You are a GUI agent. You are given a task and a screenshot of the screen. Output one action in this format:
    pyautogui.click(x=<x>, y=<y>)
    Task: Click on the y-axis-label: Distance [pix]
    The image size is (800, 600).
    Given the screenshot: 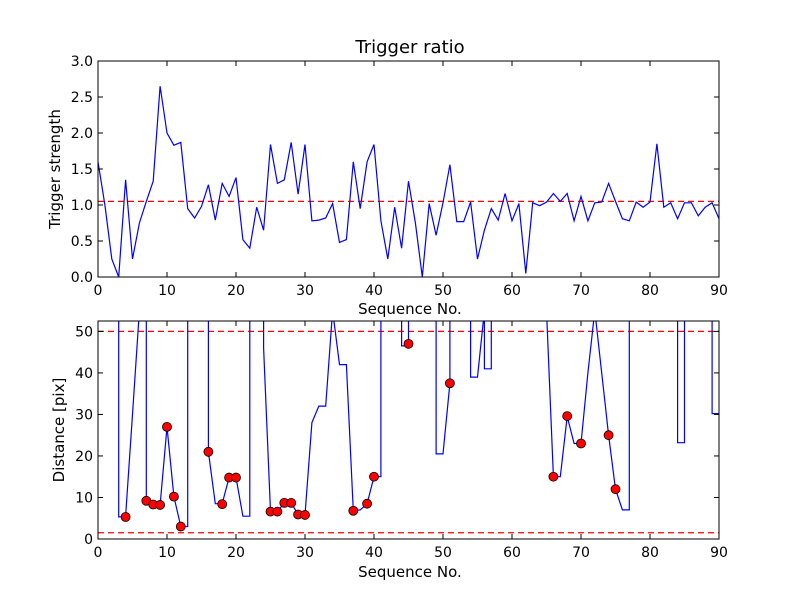 What is the action you would take?
    pyautogui.click(x=59, y=430)
    